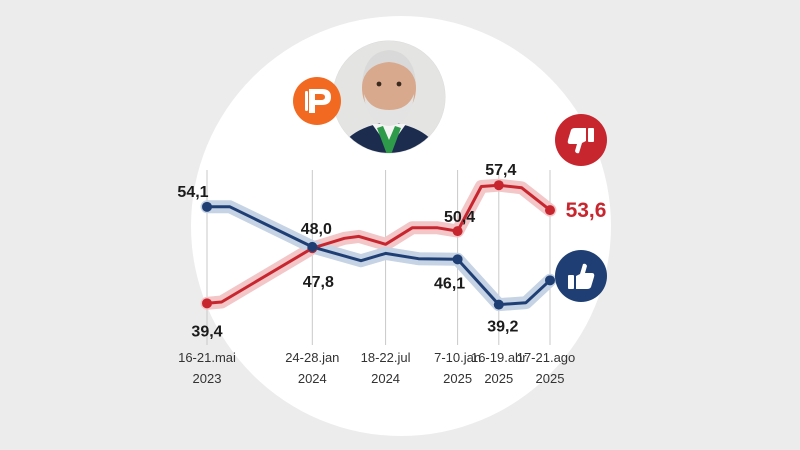 Image resolution: width=800 pixels, height=450 pixels. What do you see at coordinates (378, 256) in the screenshot?
I see `approve-line` at bounding box center [378, 256].